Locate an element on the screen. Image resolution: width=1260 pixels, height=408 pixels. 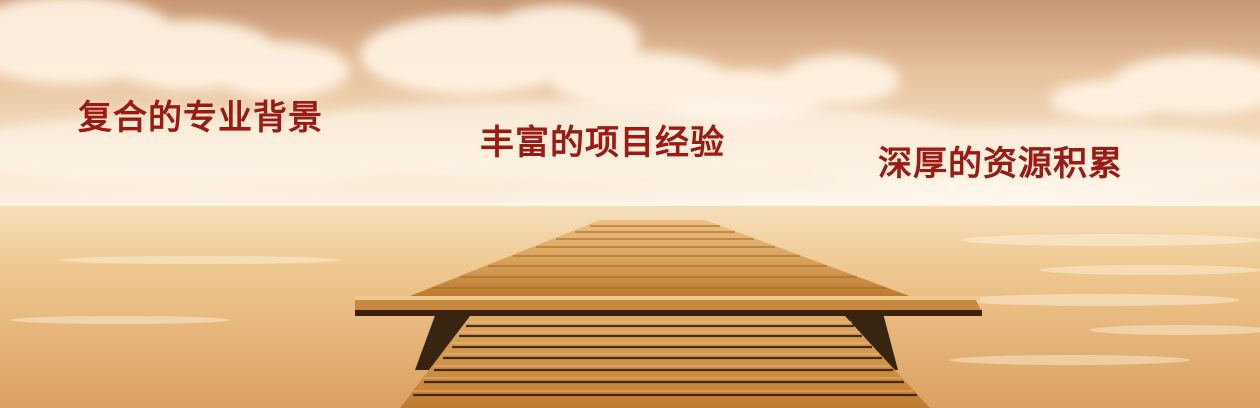
slogan-professional-background: 复合的专业背景 is located at coordinates (200, 118).